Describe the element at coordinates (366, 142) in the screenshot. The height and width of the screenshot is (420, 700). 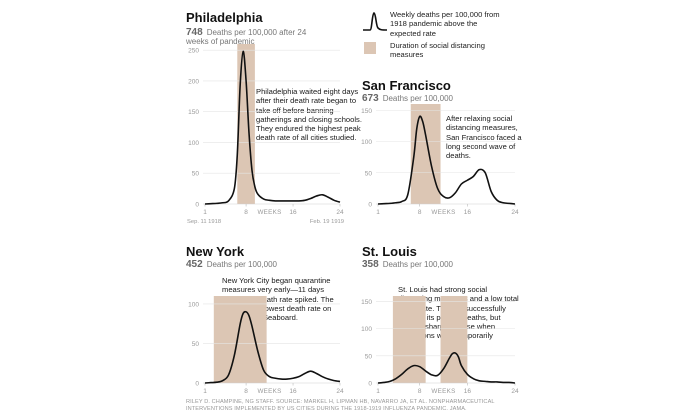
I see `y-tick-label-san-francisco: 100` at that location.